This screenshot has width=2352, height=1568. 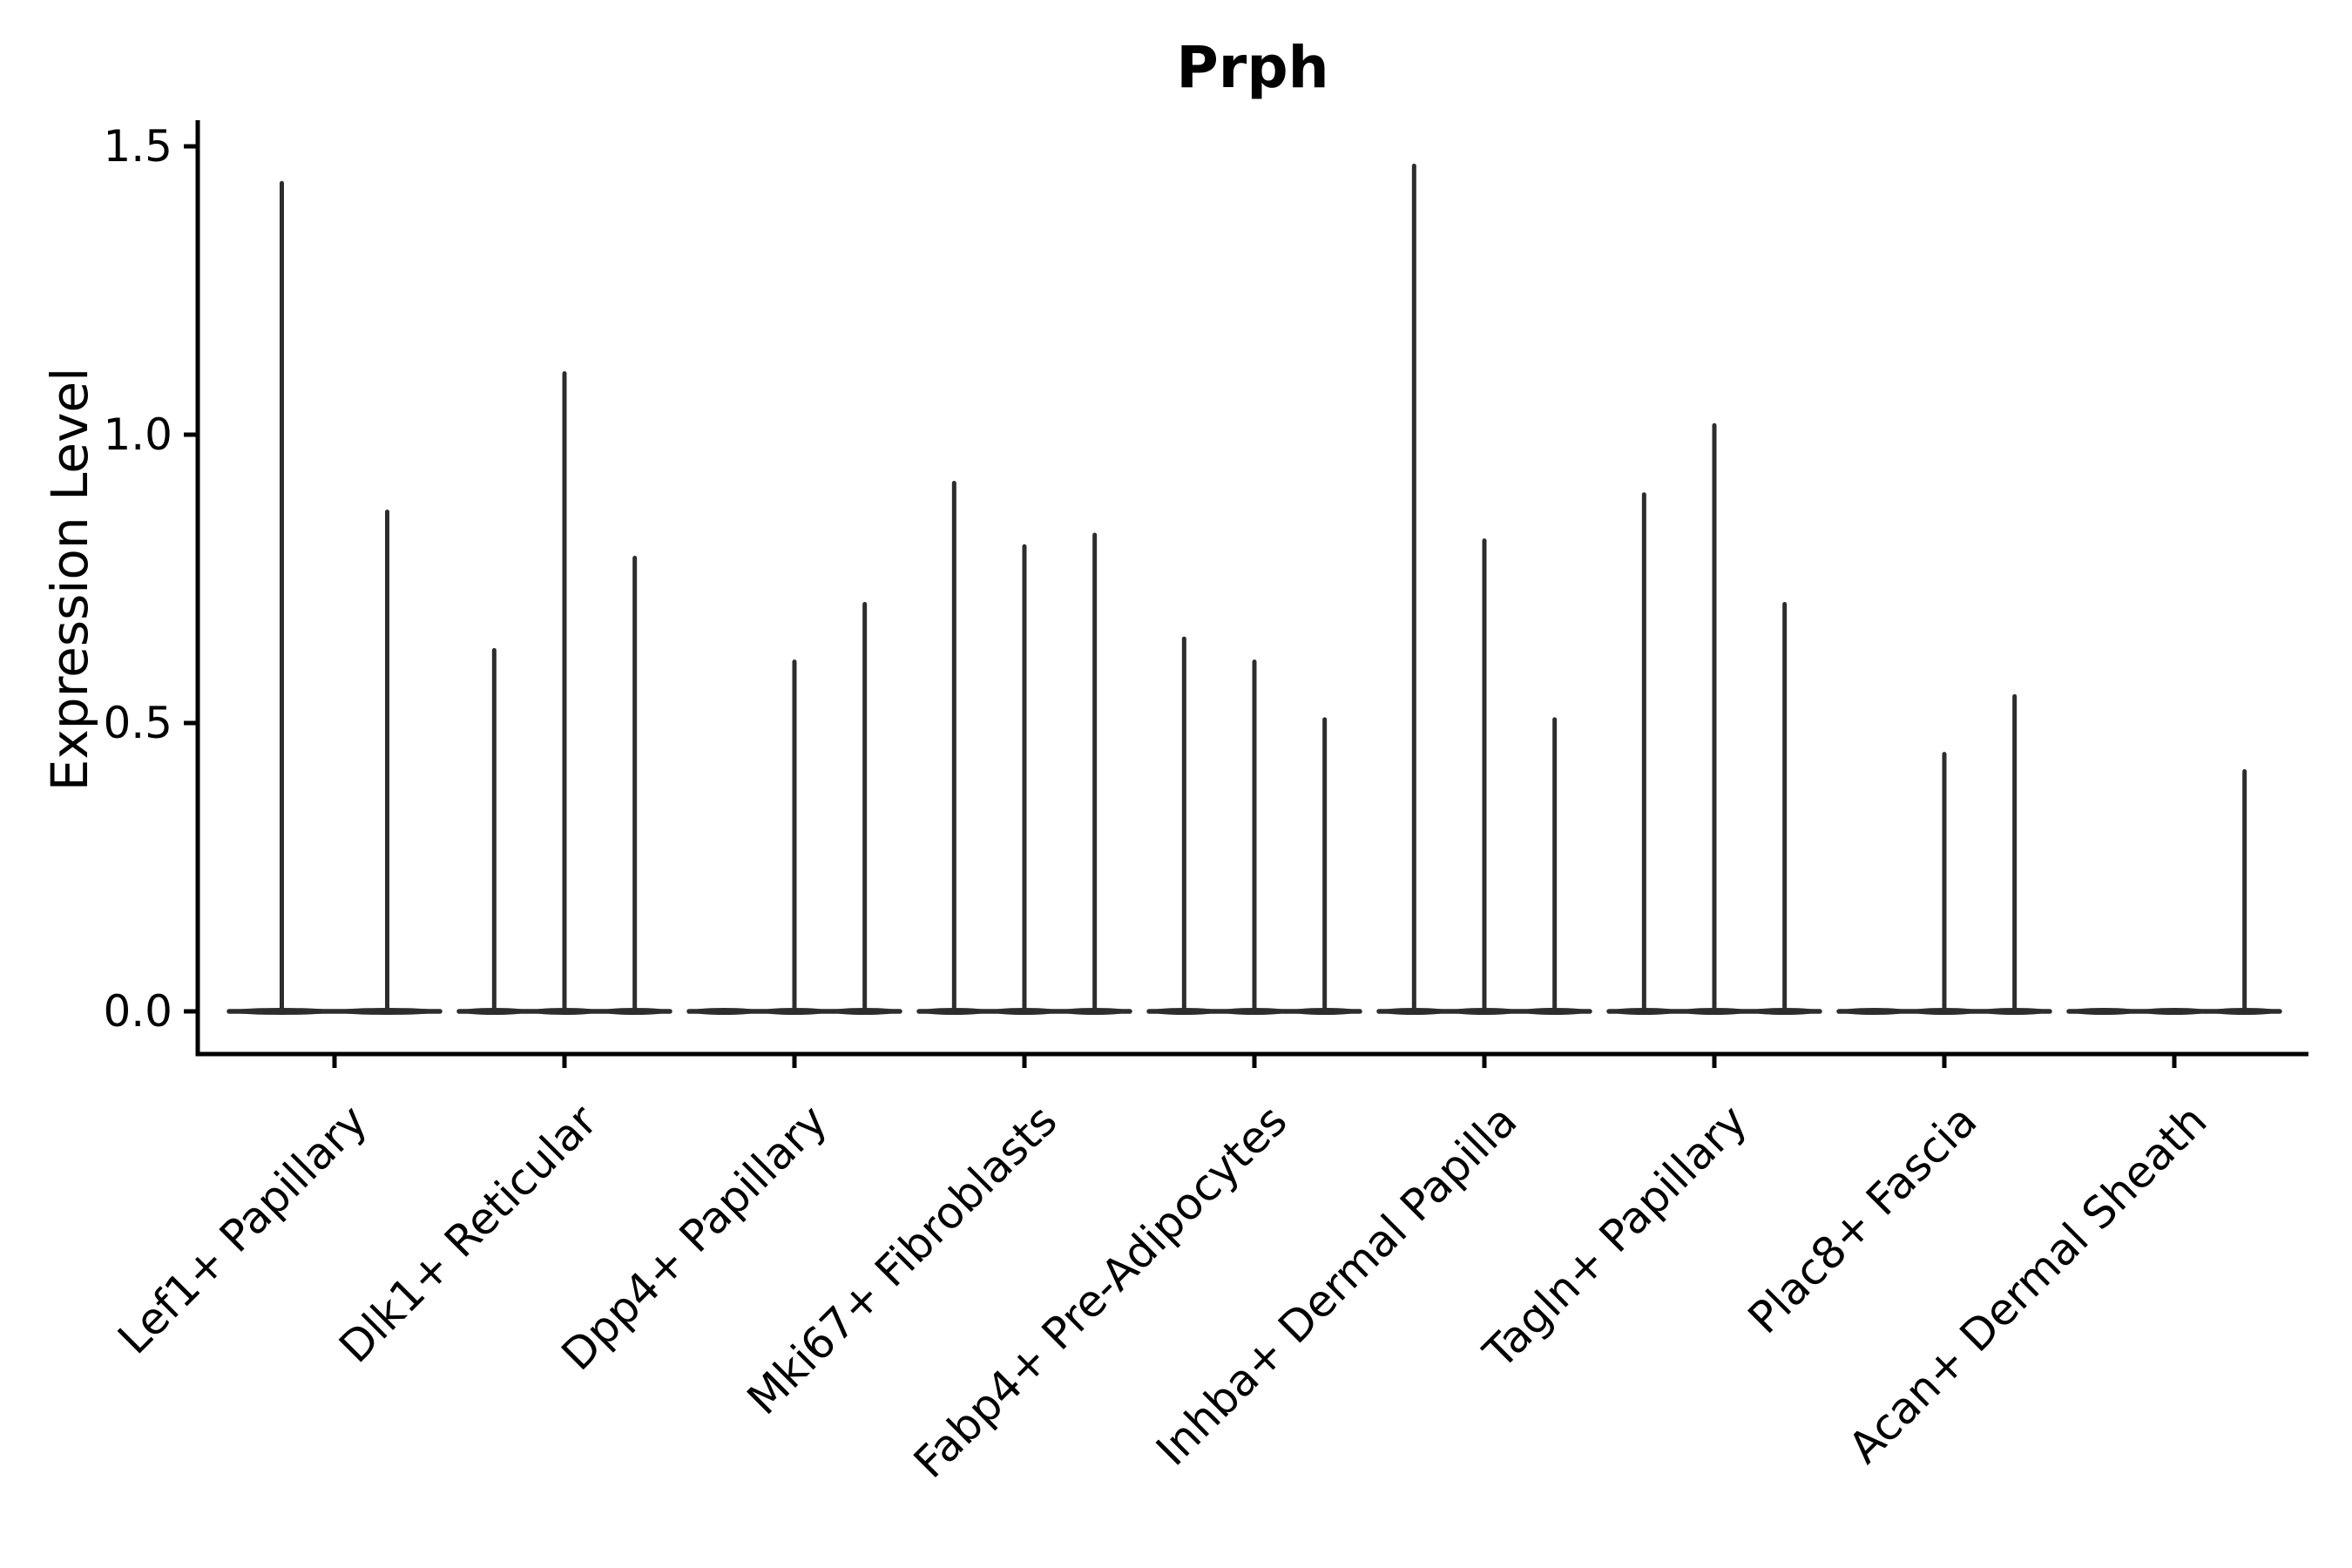 What do you see at coordinates (137, 434) in the screenshot?
I see `y-tick-label: 1.0` at bounding box center [137, 434].